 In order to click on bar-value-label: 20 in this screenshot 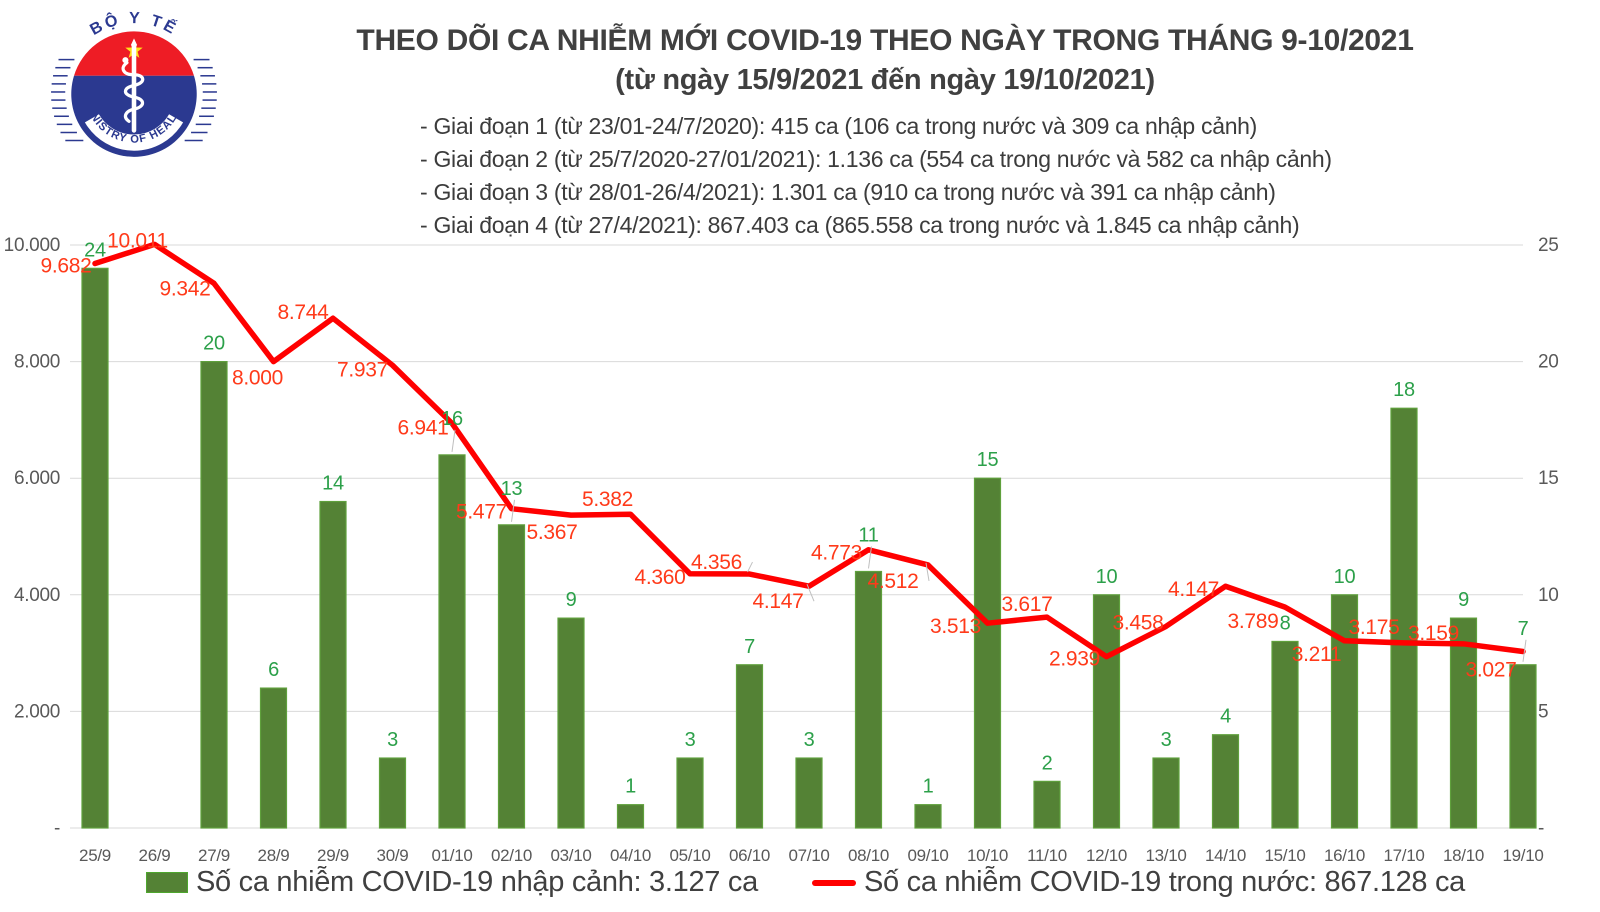, I will do `click(214, 344)`.